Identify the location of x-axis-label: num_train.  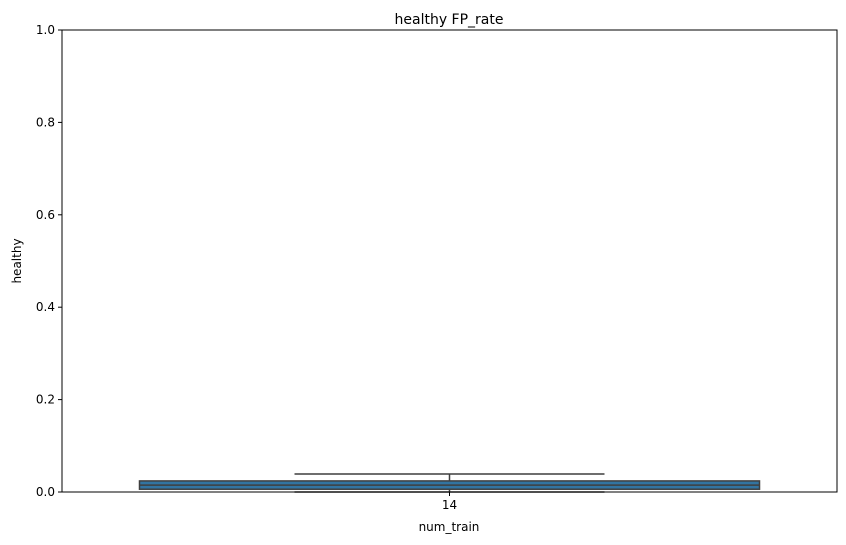
(449, 527).